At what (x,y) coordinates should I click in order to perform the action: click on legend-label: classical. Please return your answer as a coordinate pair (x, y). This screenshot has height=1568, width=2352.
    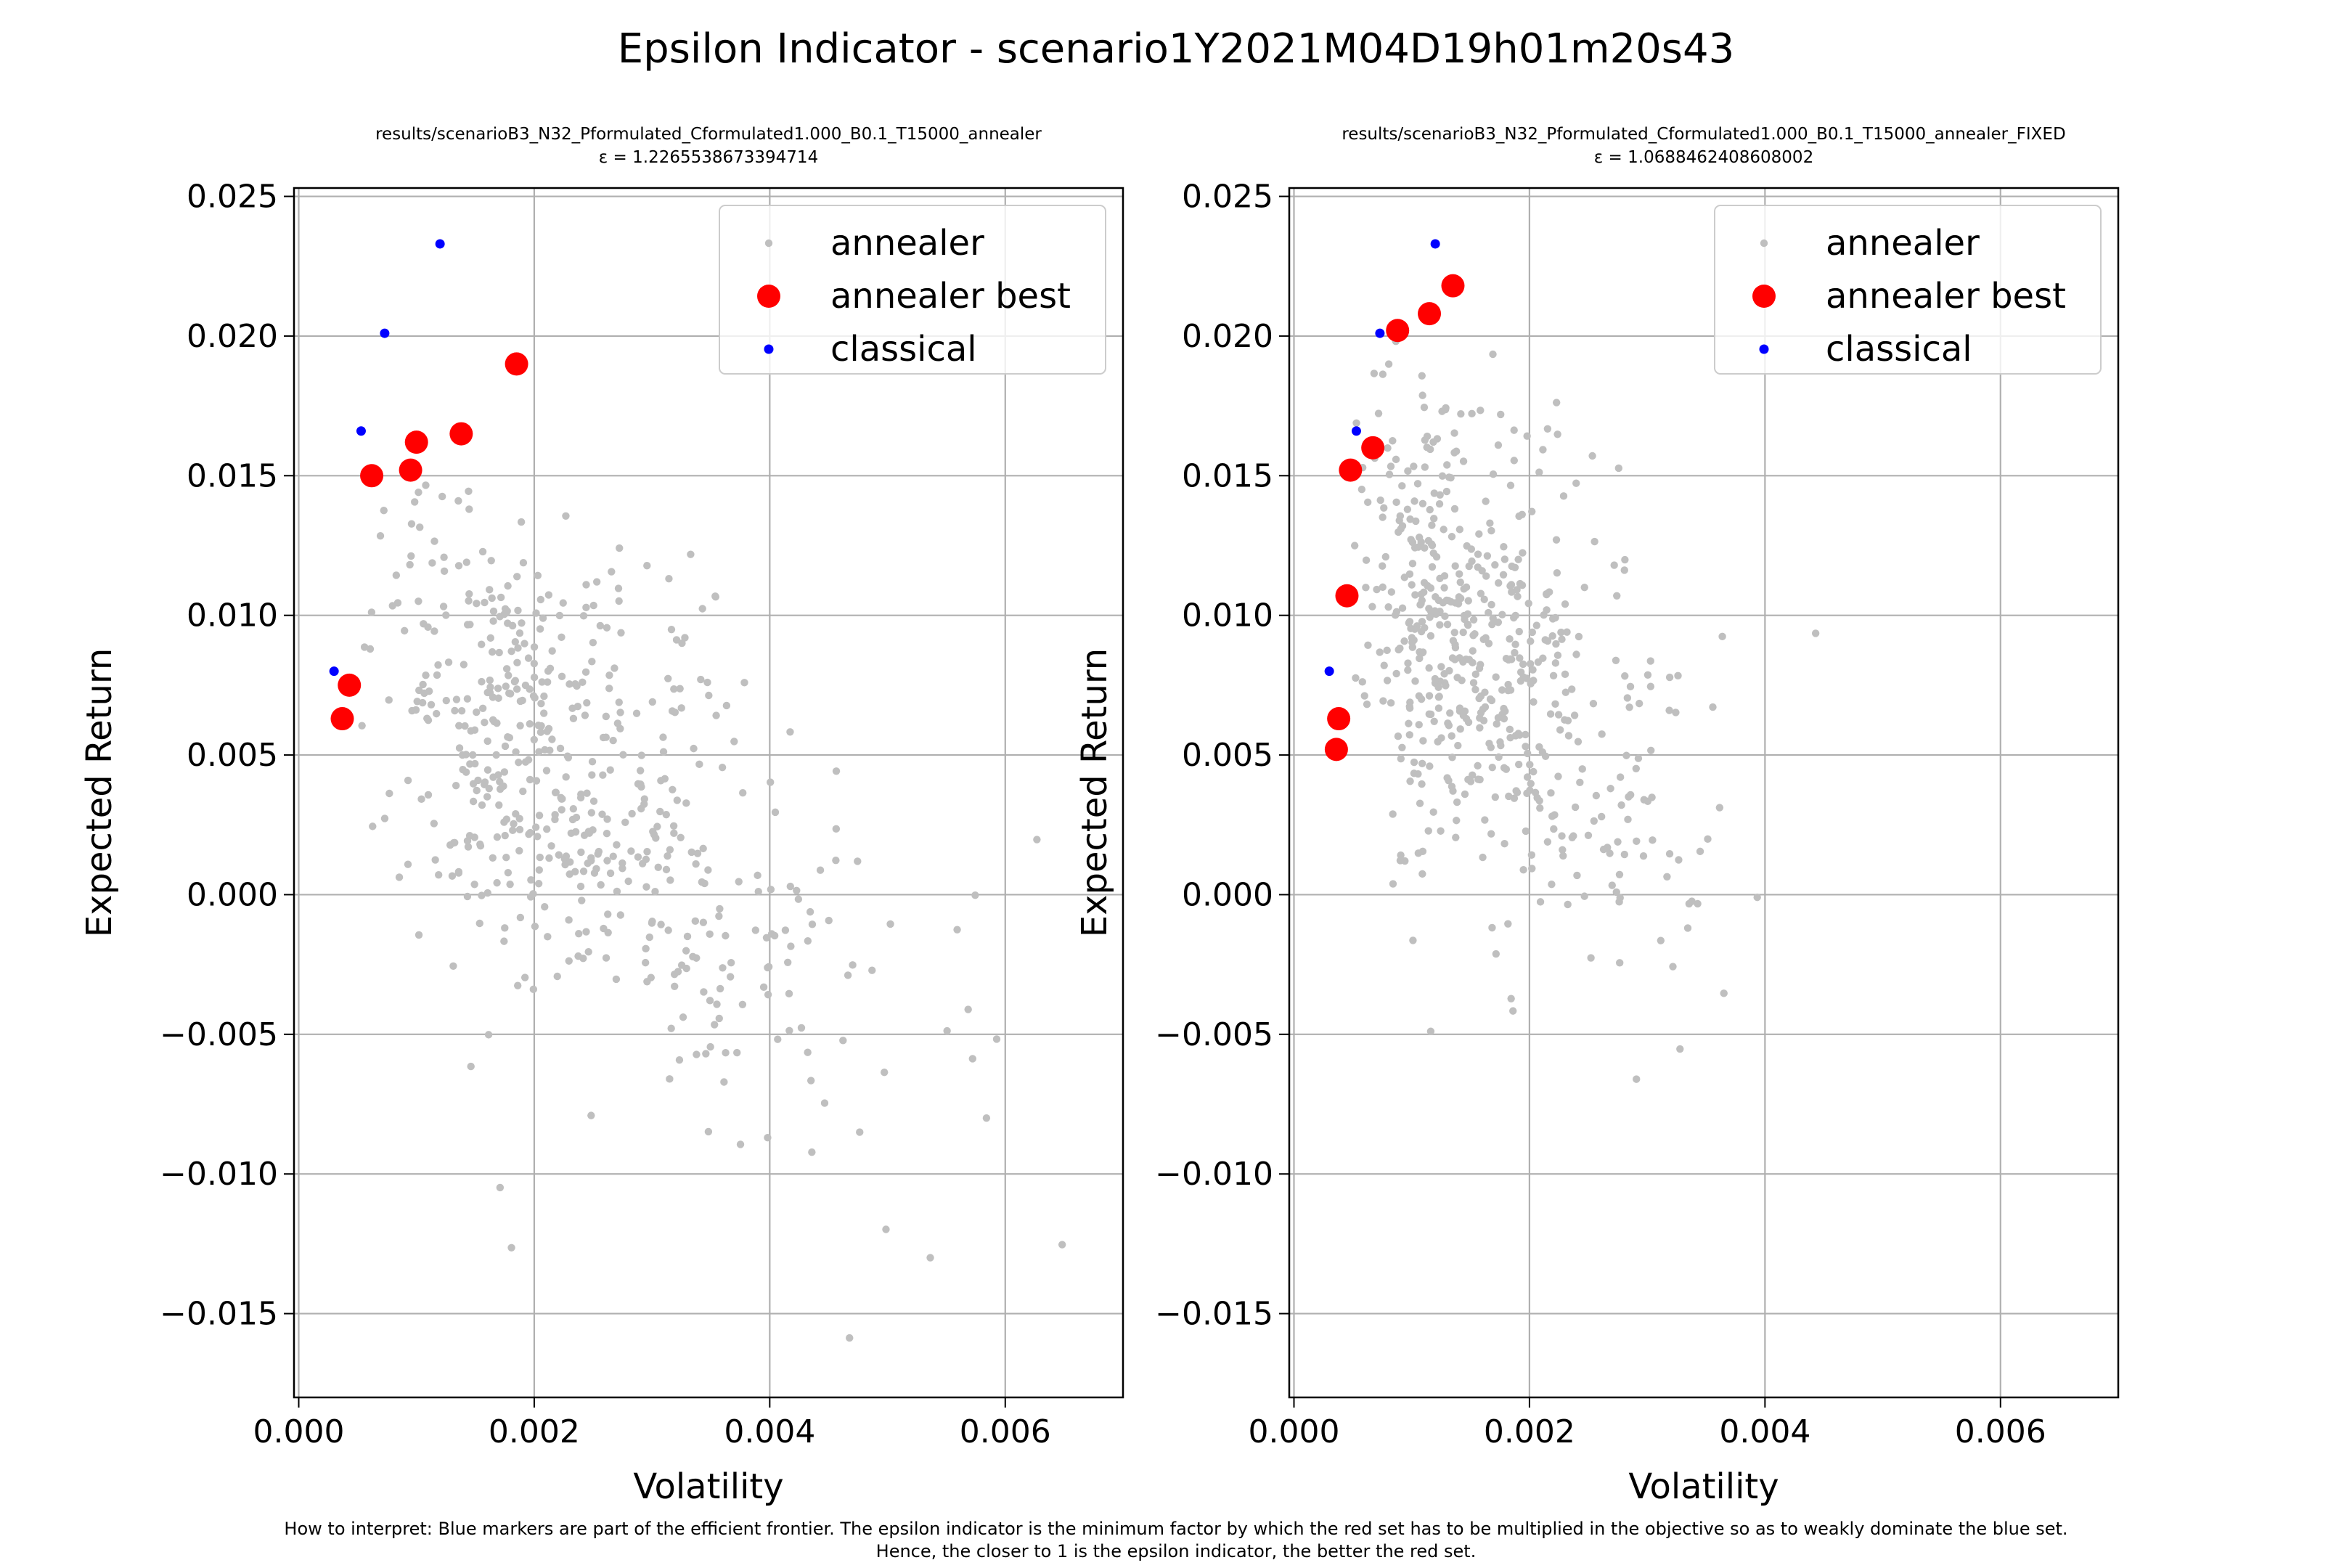
    Looking at the image, I should click on (1899, 349).